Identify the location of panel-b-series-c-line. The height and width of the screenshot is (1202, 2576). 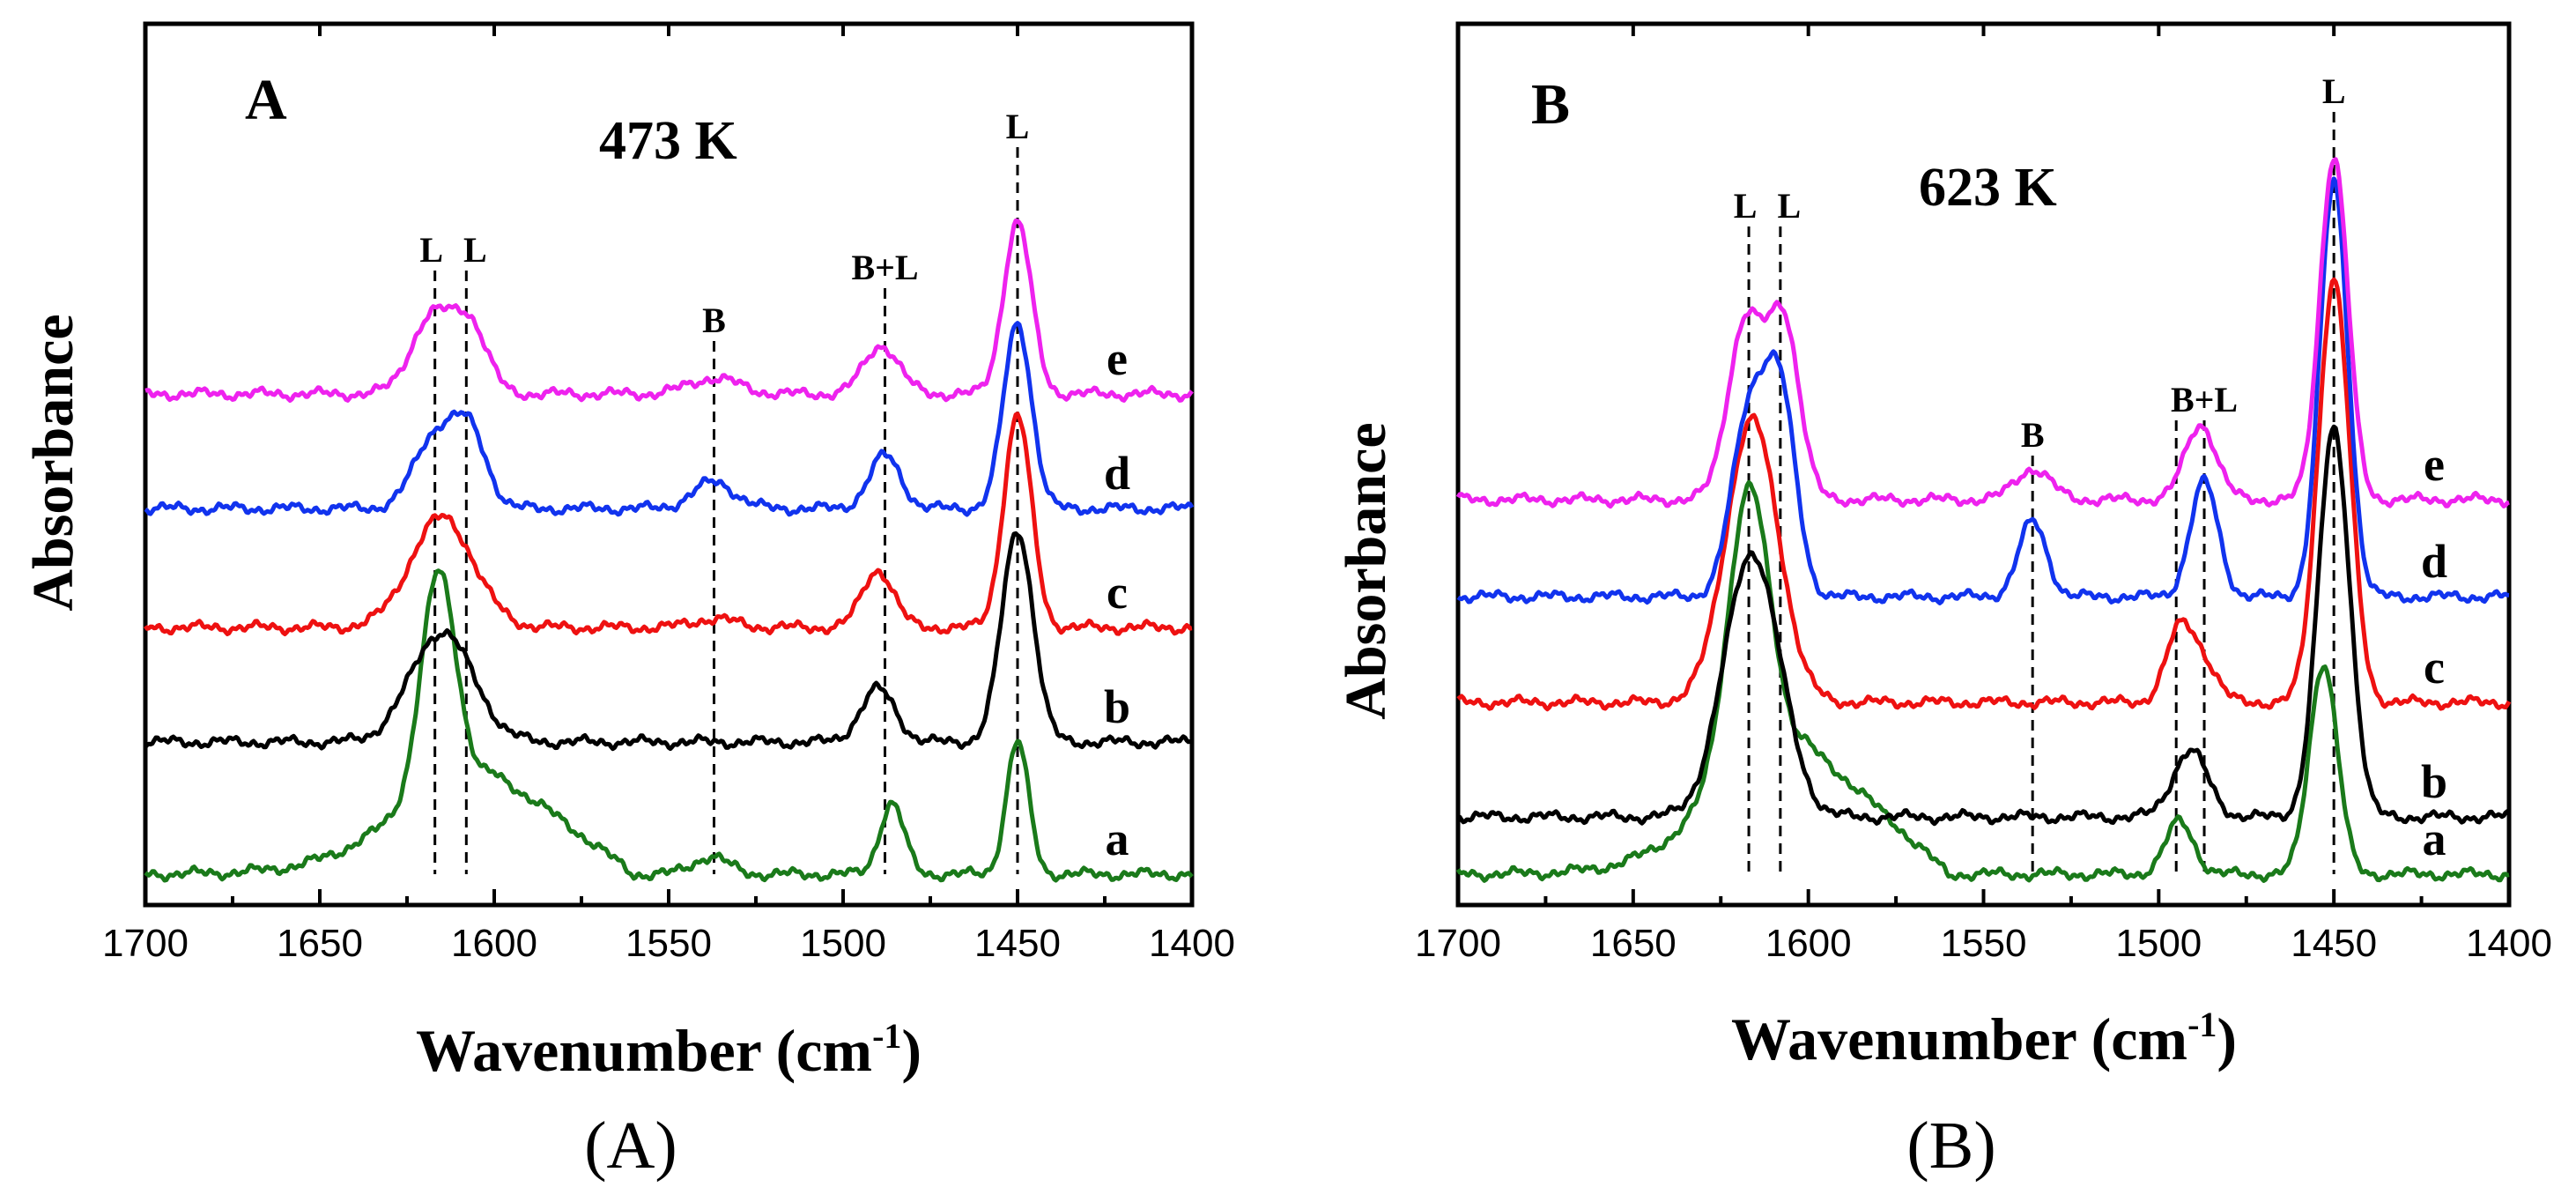
(1984, 494).